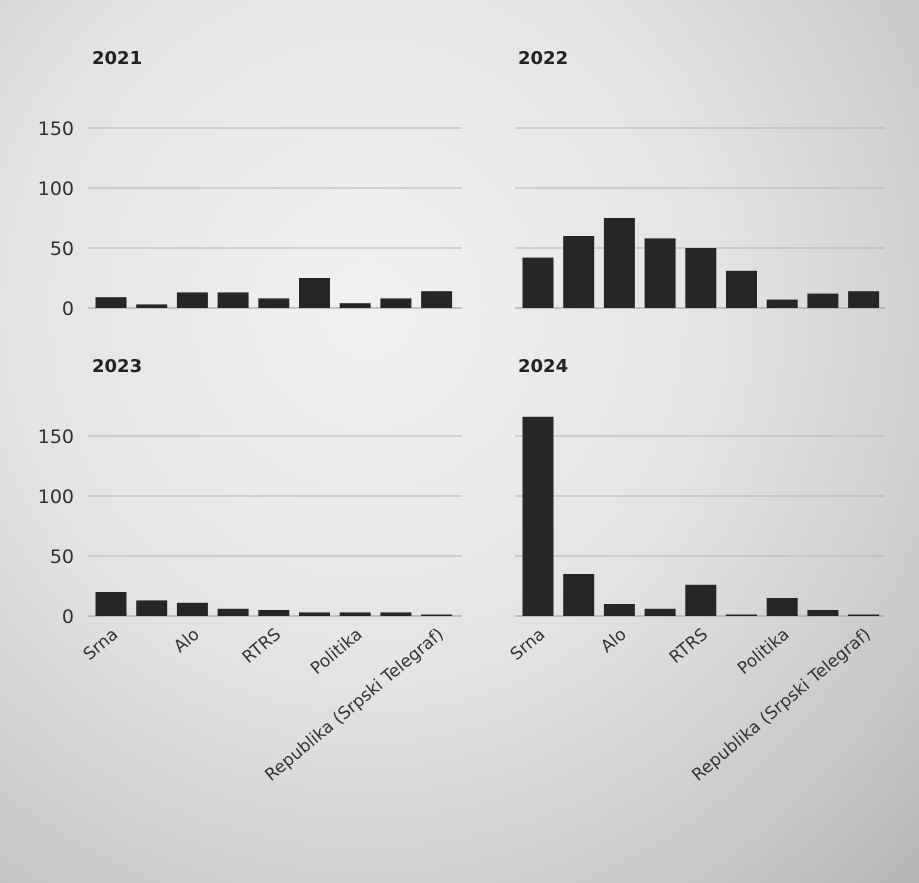 Image resolution: width=919 pixels, height=883 pixels. I want to click on panel-title-2022: 2022, so click(543, 58).